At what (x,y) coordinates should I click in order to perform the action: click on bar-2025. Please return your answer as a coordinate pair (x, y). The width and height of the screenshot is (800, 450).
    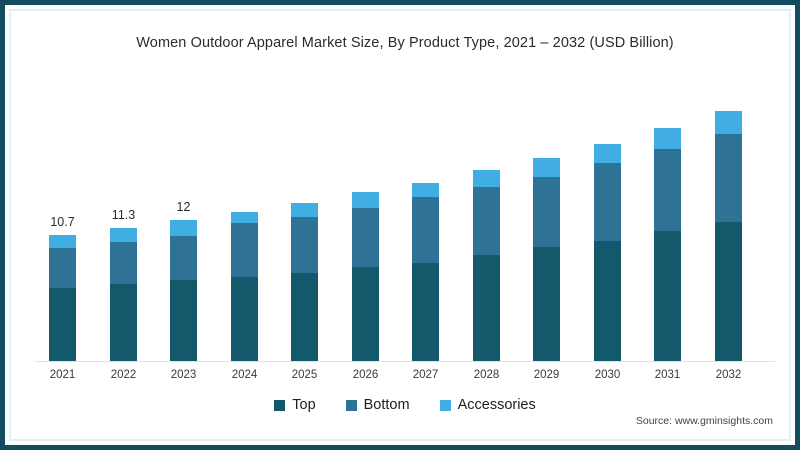
    Looking at the image, I should click on (304, 282).